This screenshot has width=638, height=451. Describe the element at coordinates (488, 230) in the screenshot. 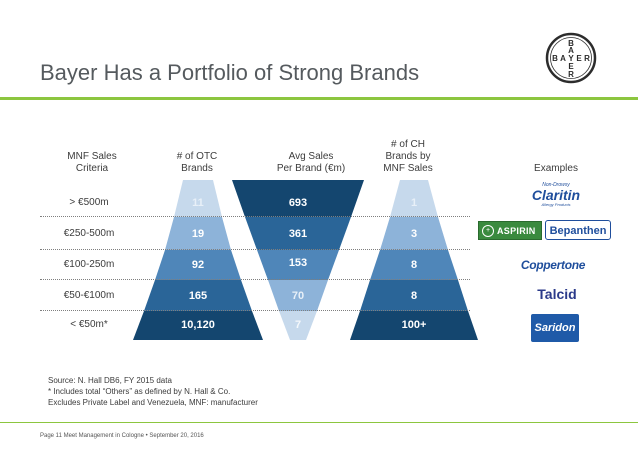

I see `aspirin-cross-icon: +` at that location.